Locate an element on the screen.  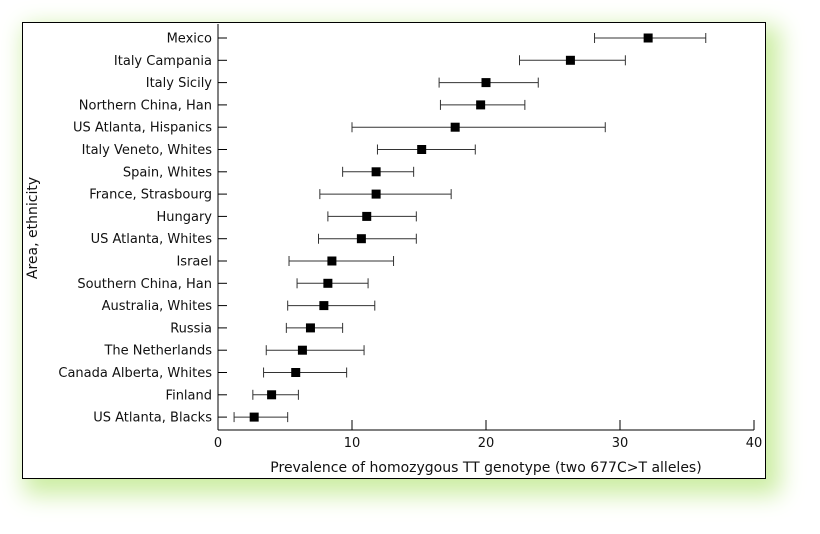
x-tick-label: 30 is located at coordinates (620, 443).